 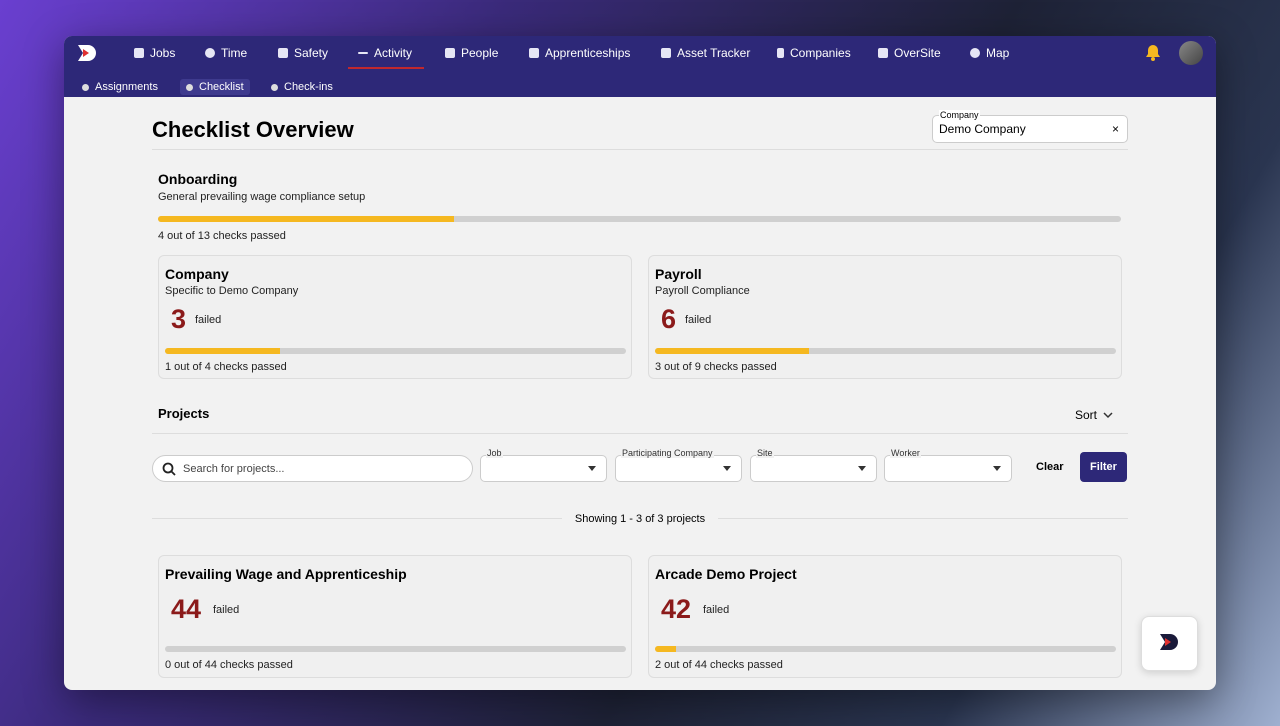 What do you see at coordinates (1191, 53) in the screenshot?
I see `avatar` at bounding box center [1191, 53].